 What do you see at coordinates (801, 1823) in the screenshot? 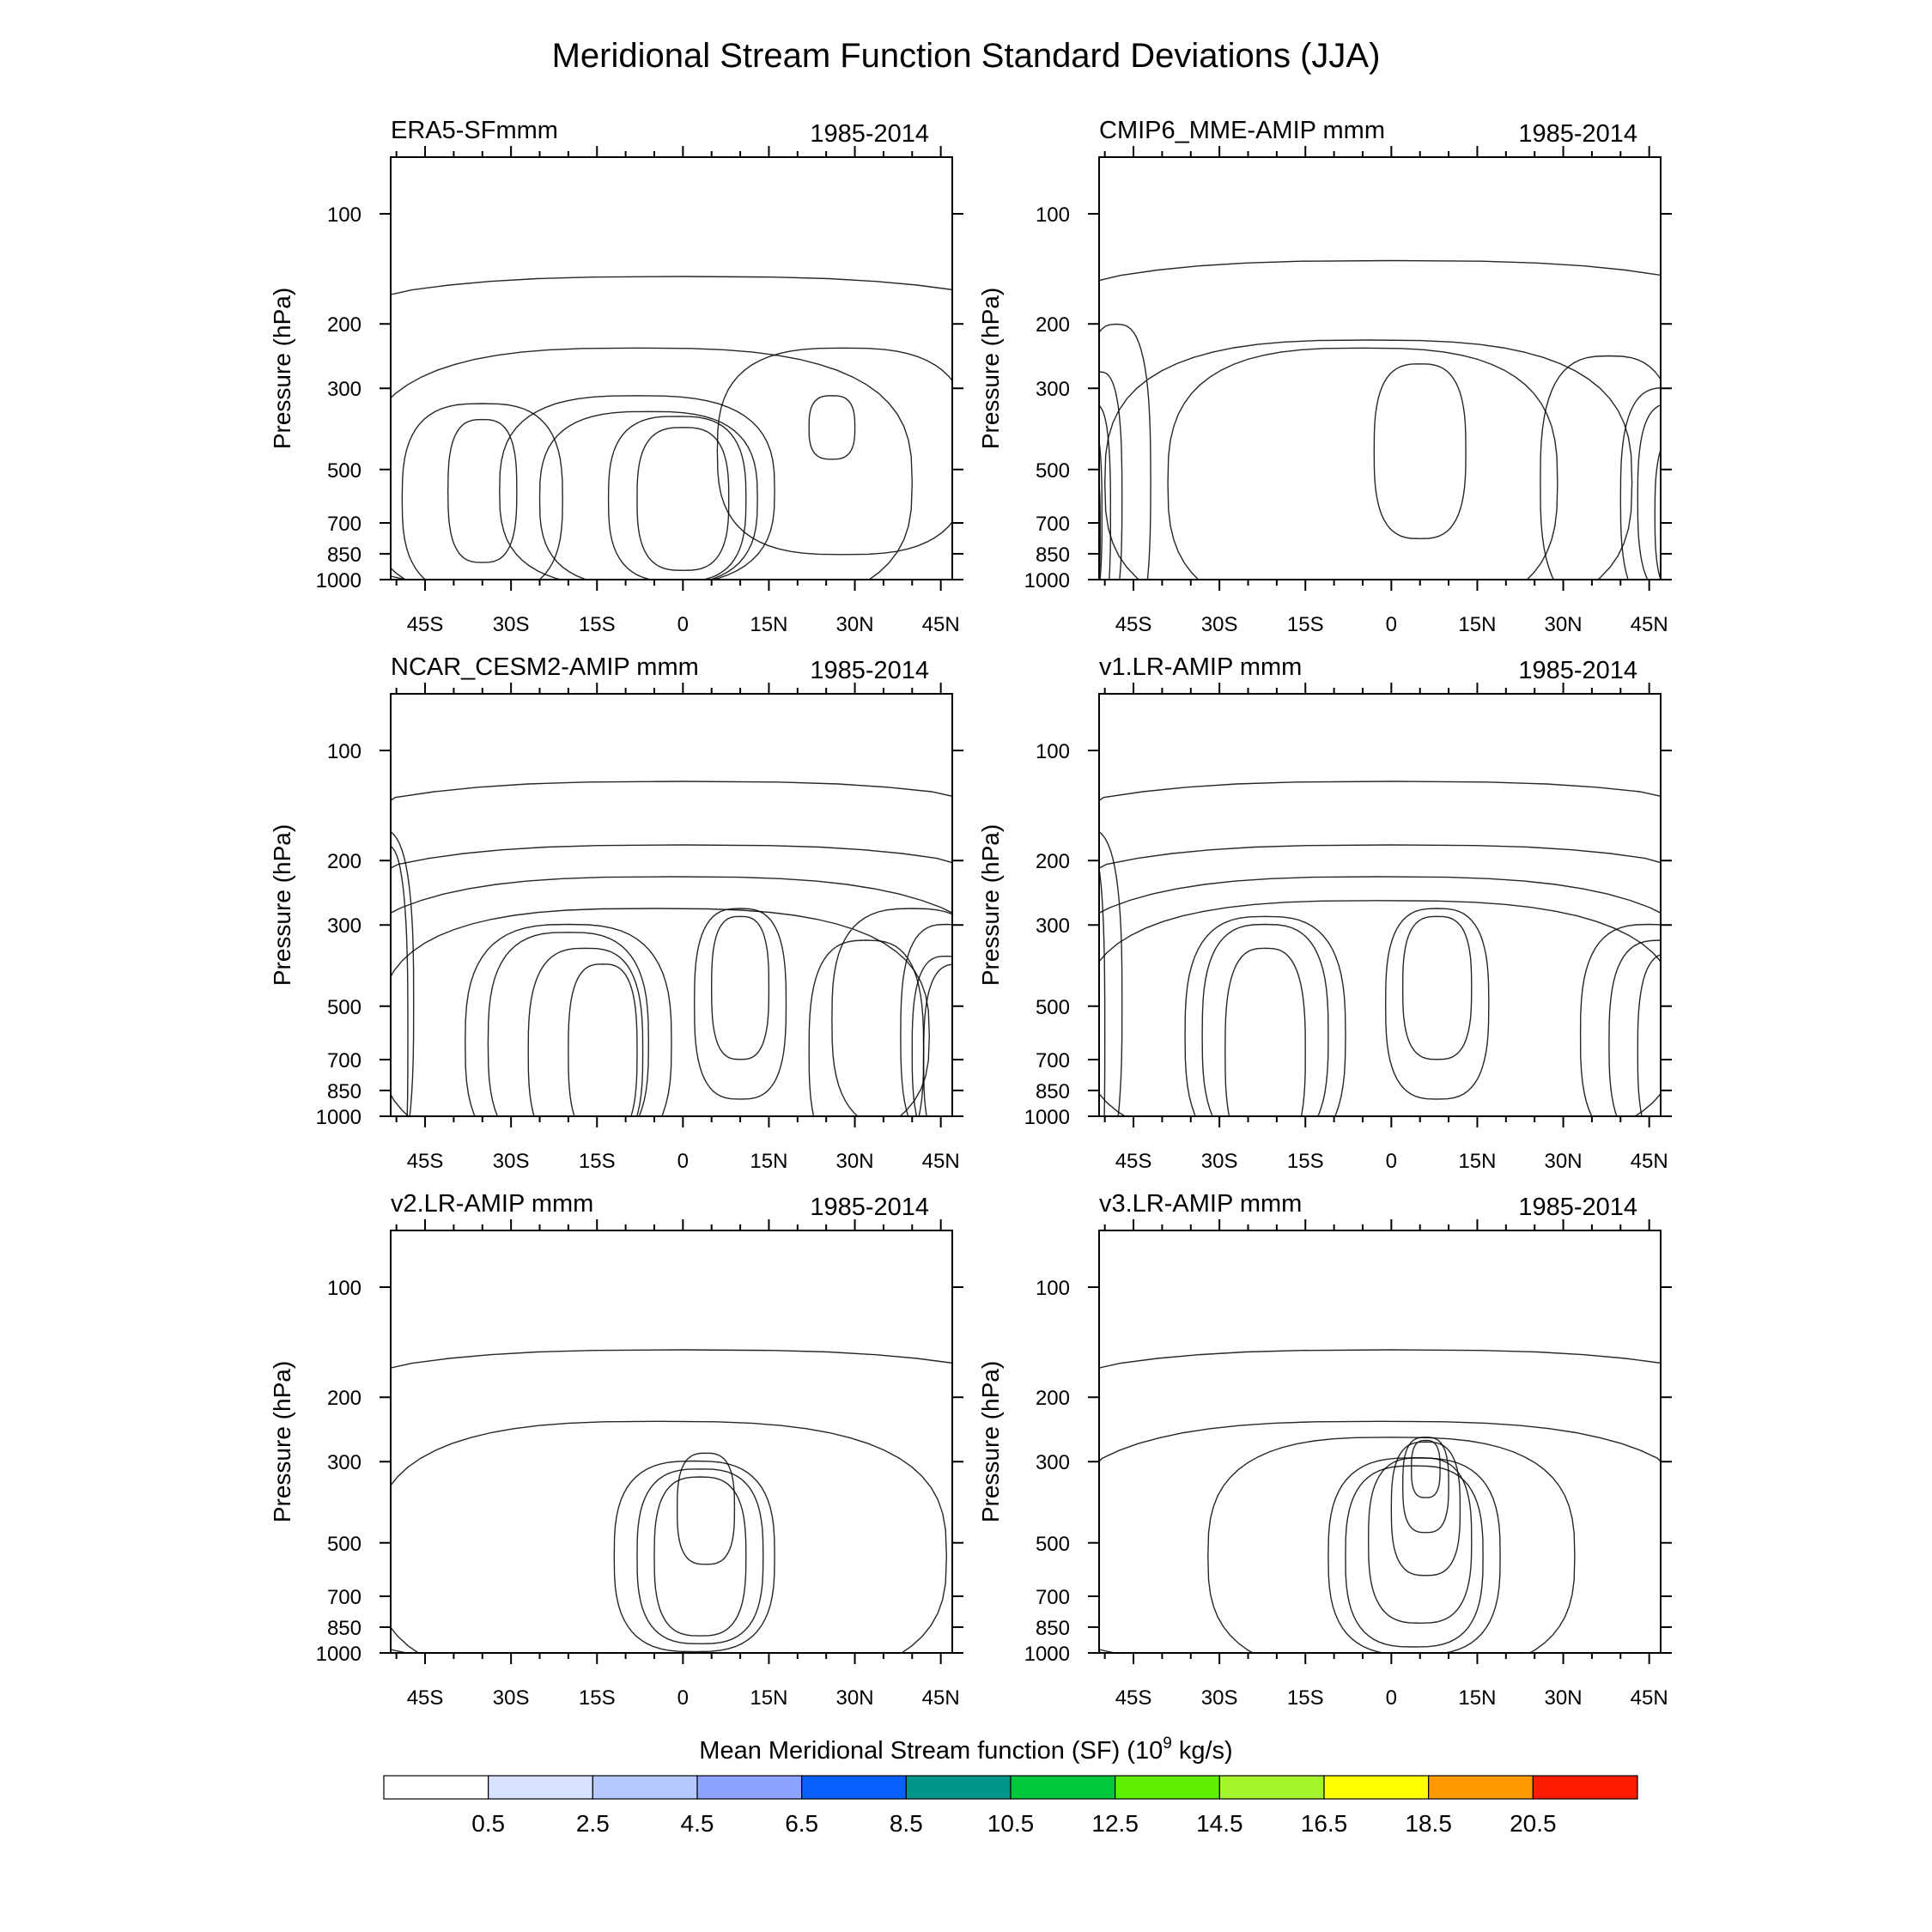
I see `colorbar-tick-label: 6.5` at bounding box center [801, 1823].